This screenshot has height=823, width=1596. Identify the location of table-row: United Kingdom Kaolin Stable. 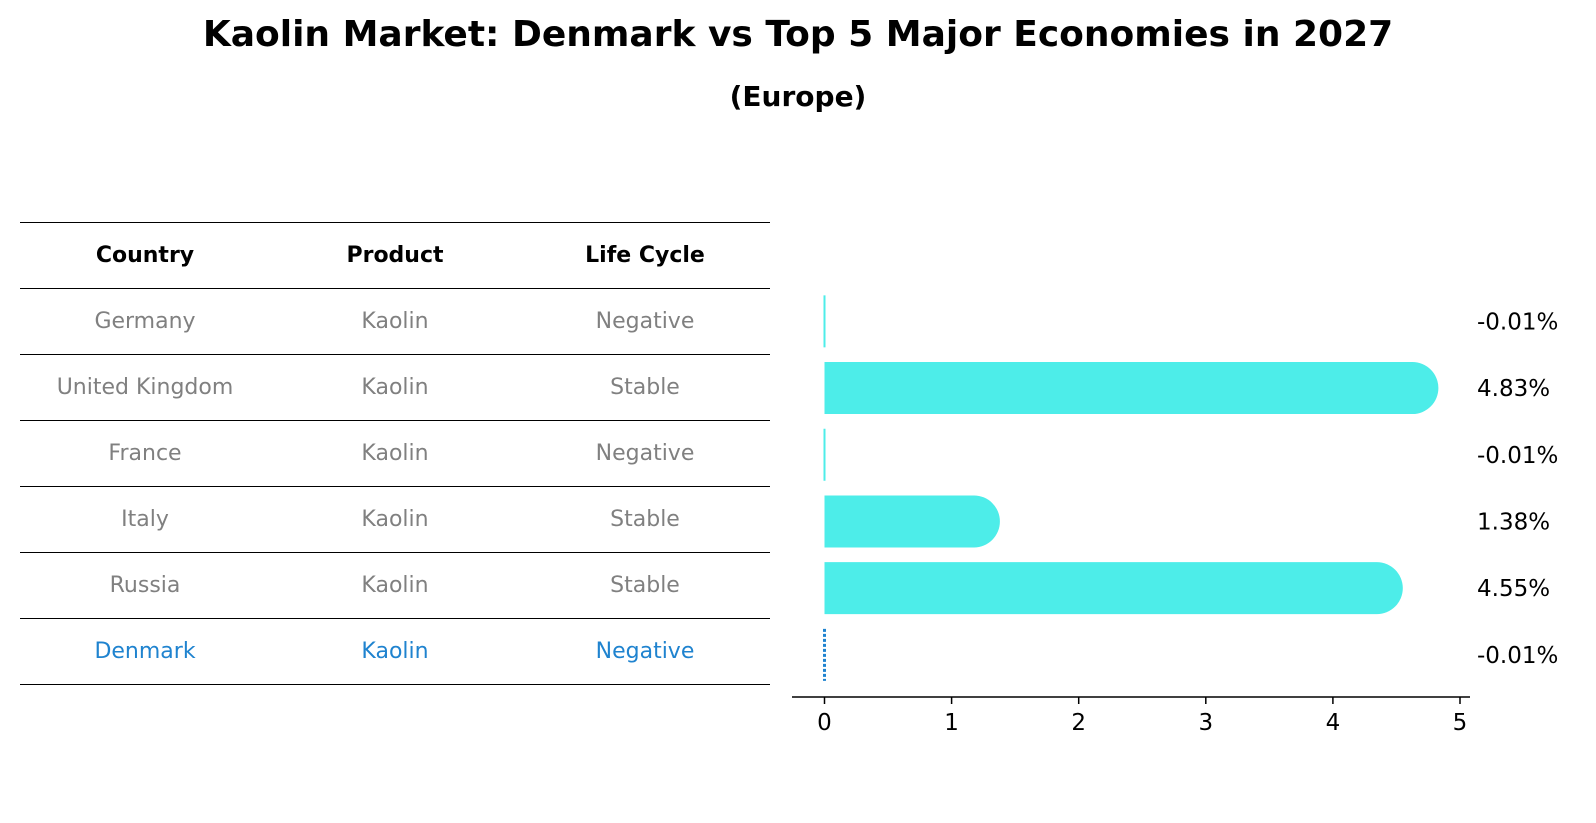
(395, 387).